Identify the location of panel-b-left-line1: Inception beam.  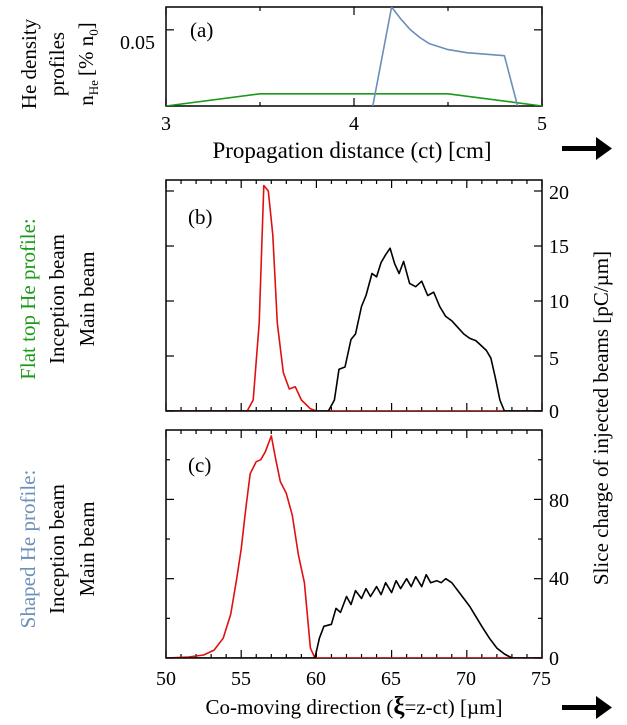
(57, 299).